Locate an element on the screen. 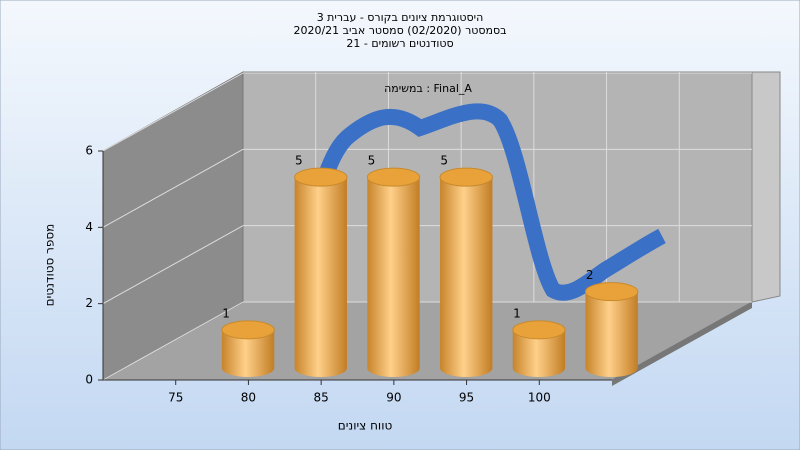 The height and width of the screenshot is (450, 800). title-line: היסטוגרמת ציונים בקורס - עברית 3 is located at coordinates (400, 17).